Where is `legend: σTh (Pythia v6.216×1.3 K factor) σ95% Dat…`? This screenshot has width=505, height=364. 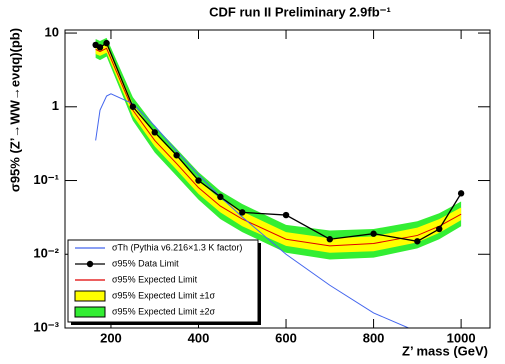 legend: σTh (Pythia v6.216×1.3 K factor) σ95% Dat… is located at coordinates (164, 282).